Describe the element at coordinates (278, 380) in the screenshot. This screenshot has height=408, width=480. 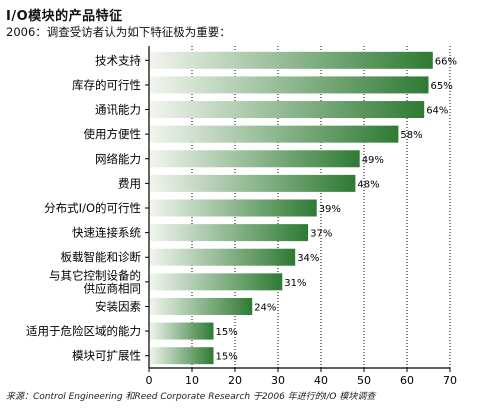
I see `x-tick-label: 30` at that location.